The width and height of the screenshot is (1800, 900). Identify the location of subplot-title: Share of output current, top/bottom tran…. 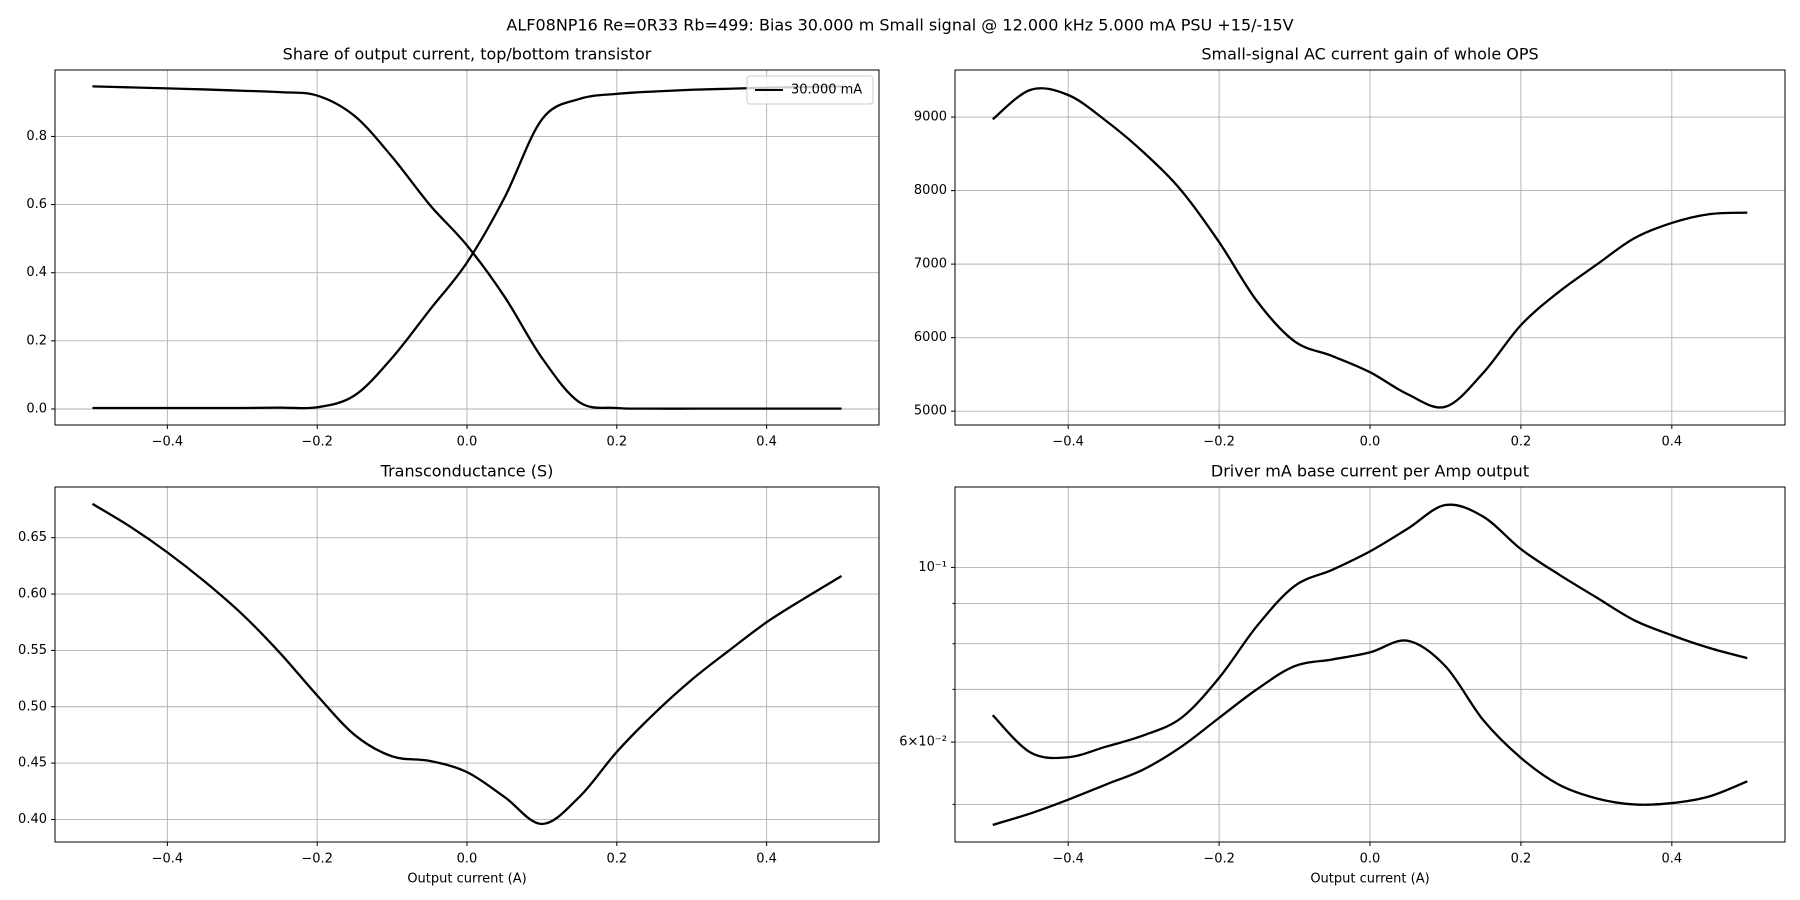
(467, 54).